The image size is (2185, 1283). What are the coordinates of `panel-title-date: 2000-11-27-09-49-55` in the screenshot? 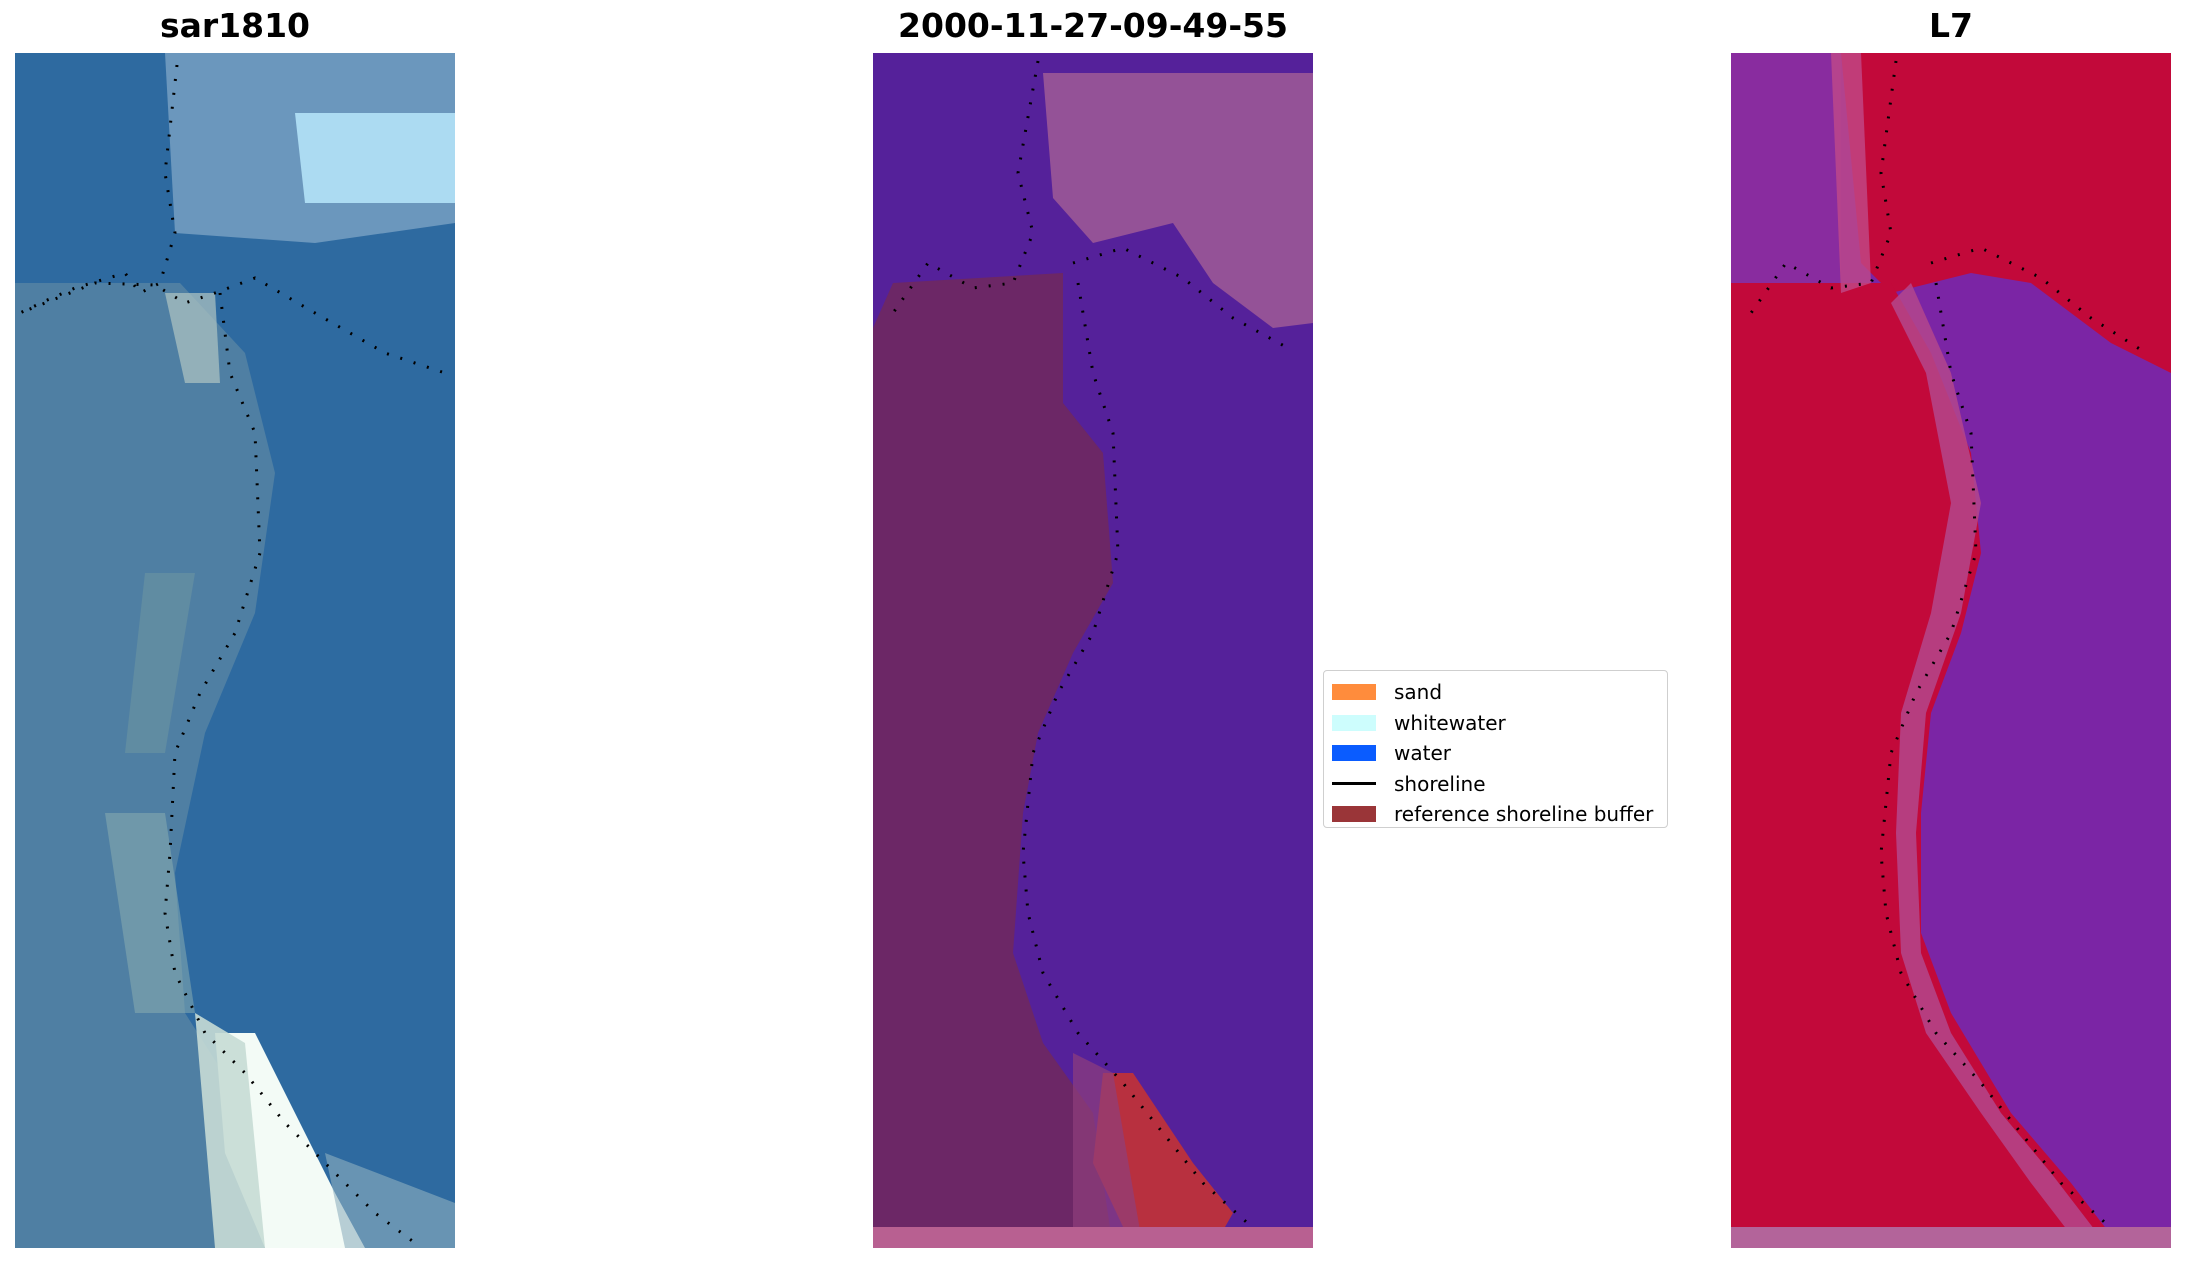 It's located at (1093, 25).